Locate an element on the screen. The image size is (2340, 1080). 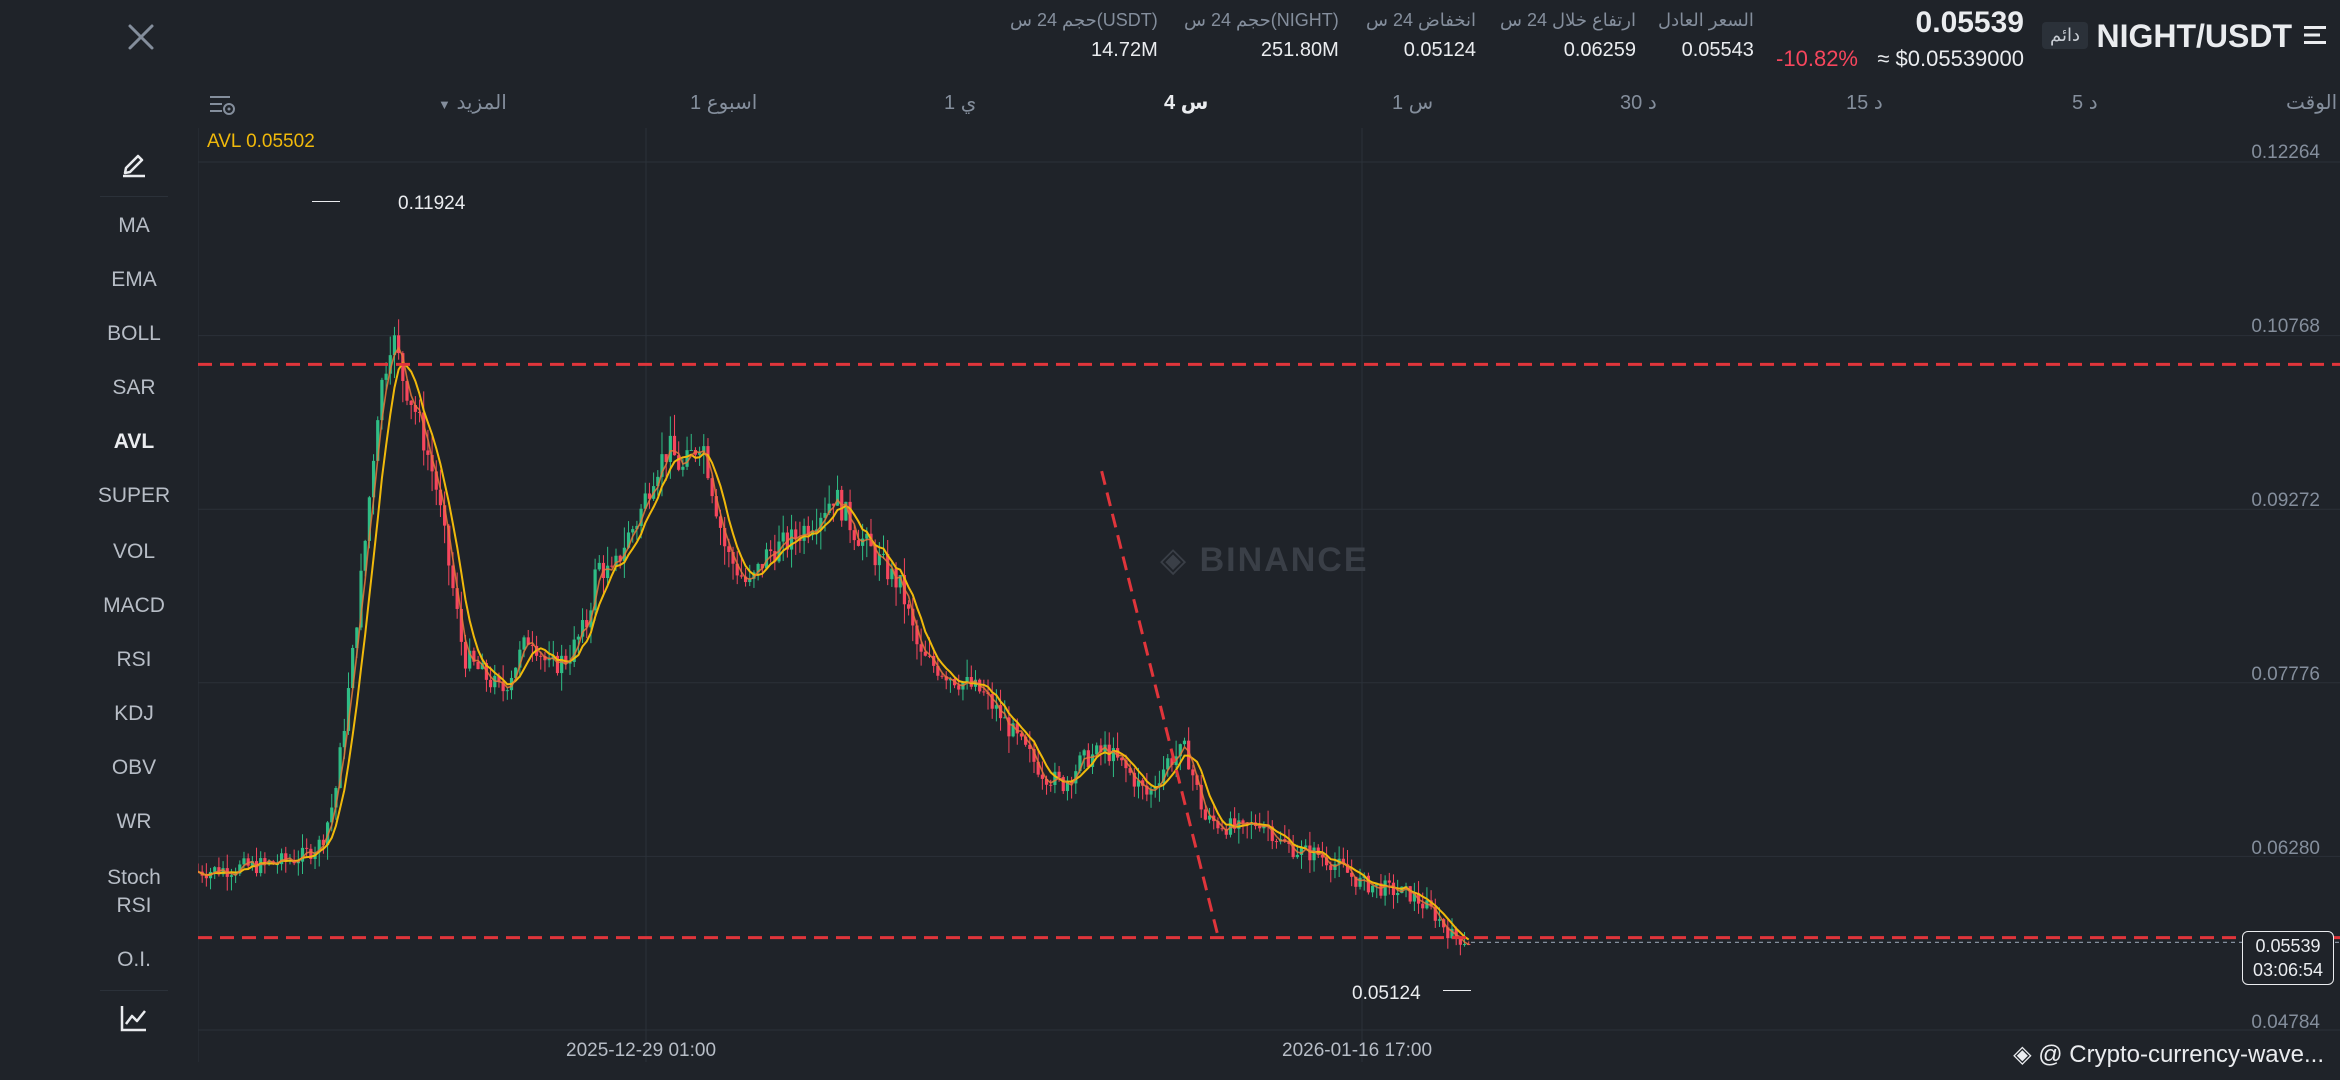
indicator-macd: MACD is located at coordinates (134, 605).